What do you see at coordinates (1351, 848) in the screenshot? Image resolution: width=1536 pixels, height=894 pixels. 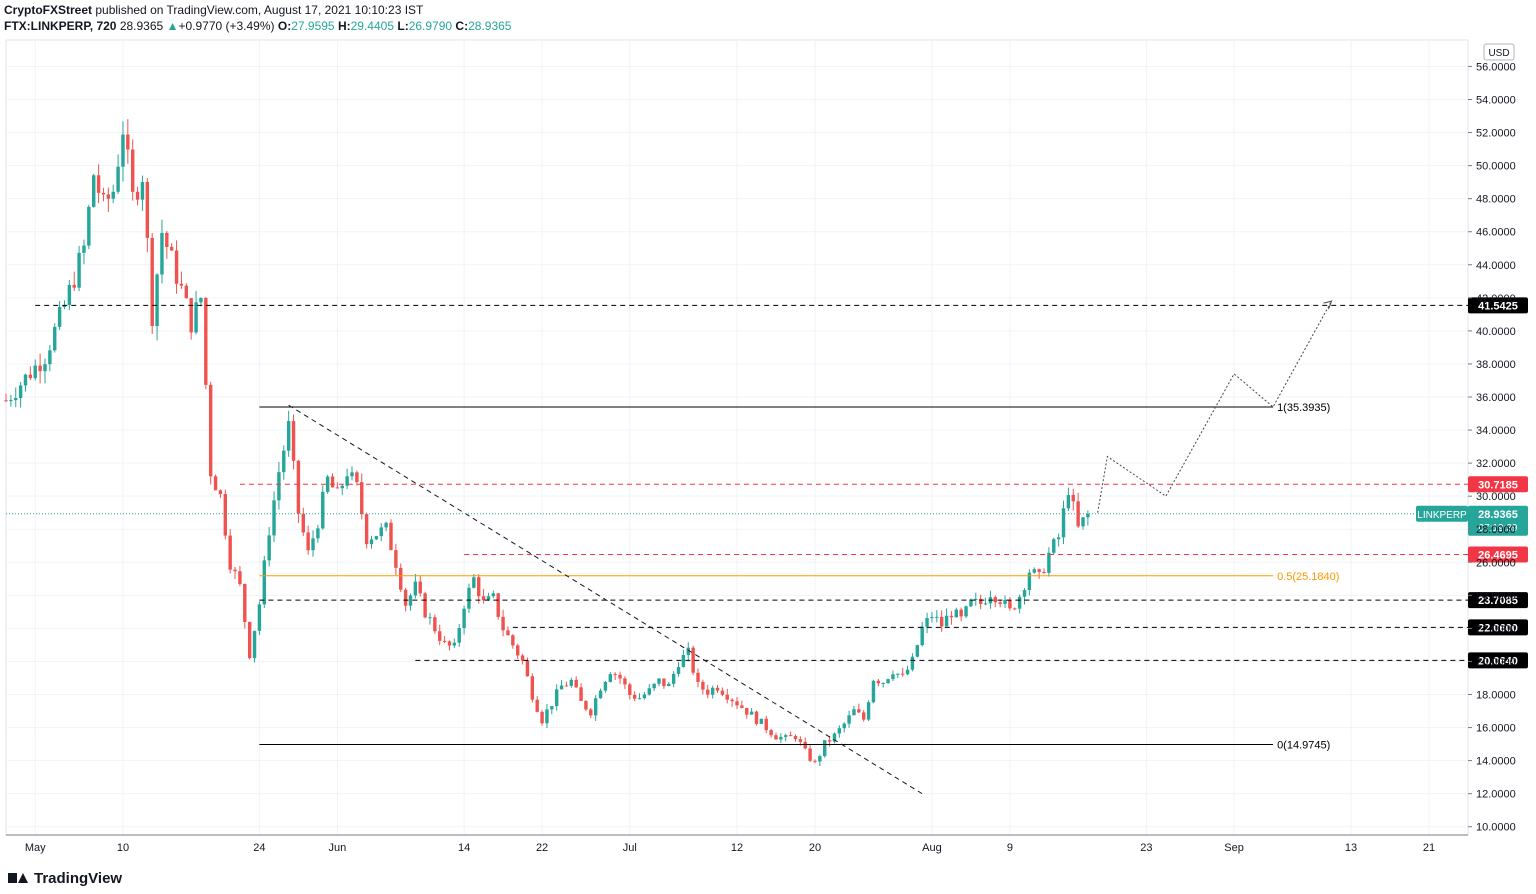 I see `x-tick-label: 13` at bounding box center [1351, 848].